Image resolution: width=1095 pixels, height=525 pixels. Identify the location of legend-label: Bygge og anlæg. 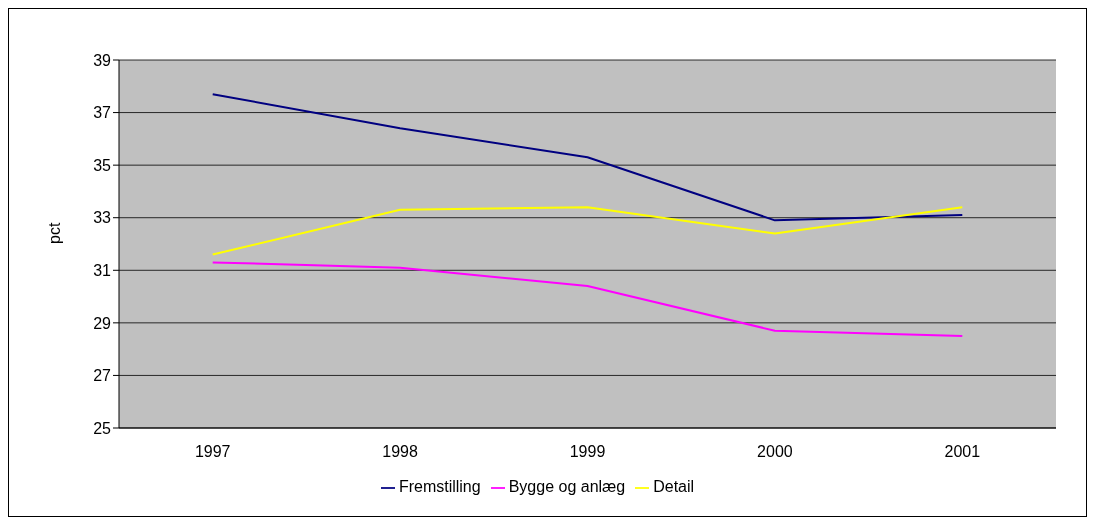
(567, 486).